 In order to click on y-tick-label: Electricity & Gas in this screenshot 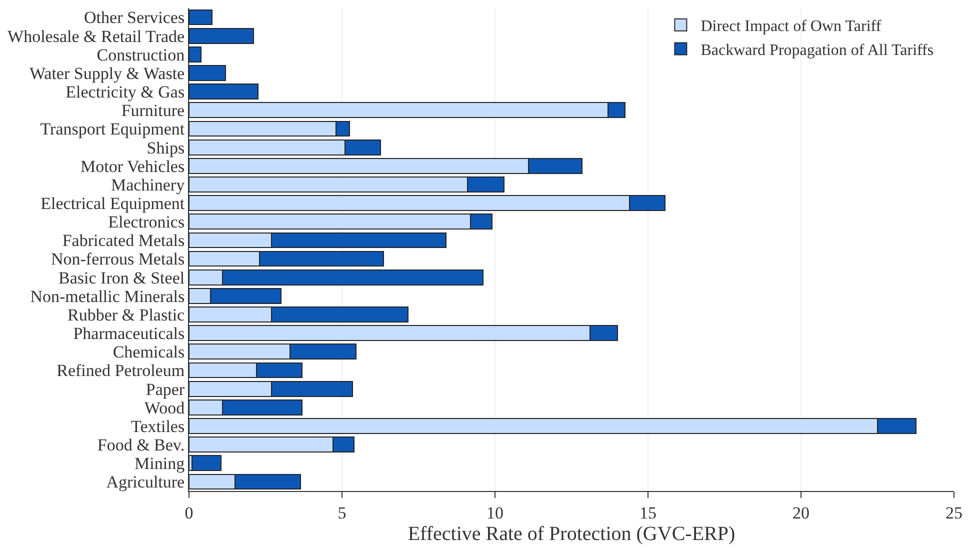, I will do `click(125, 92)`.